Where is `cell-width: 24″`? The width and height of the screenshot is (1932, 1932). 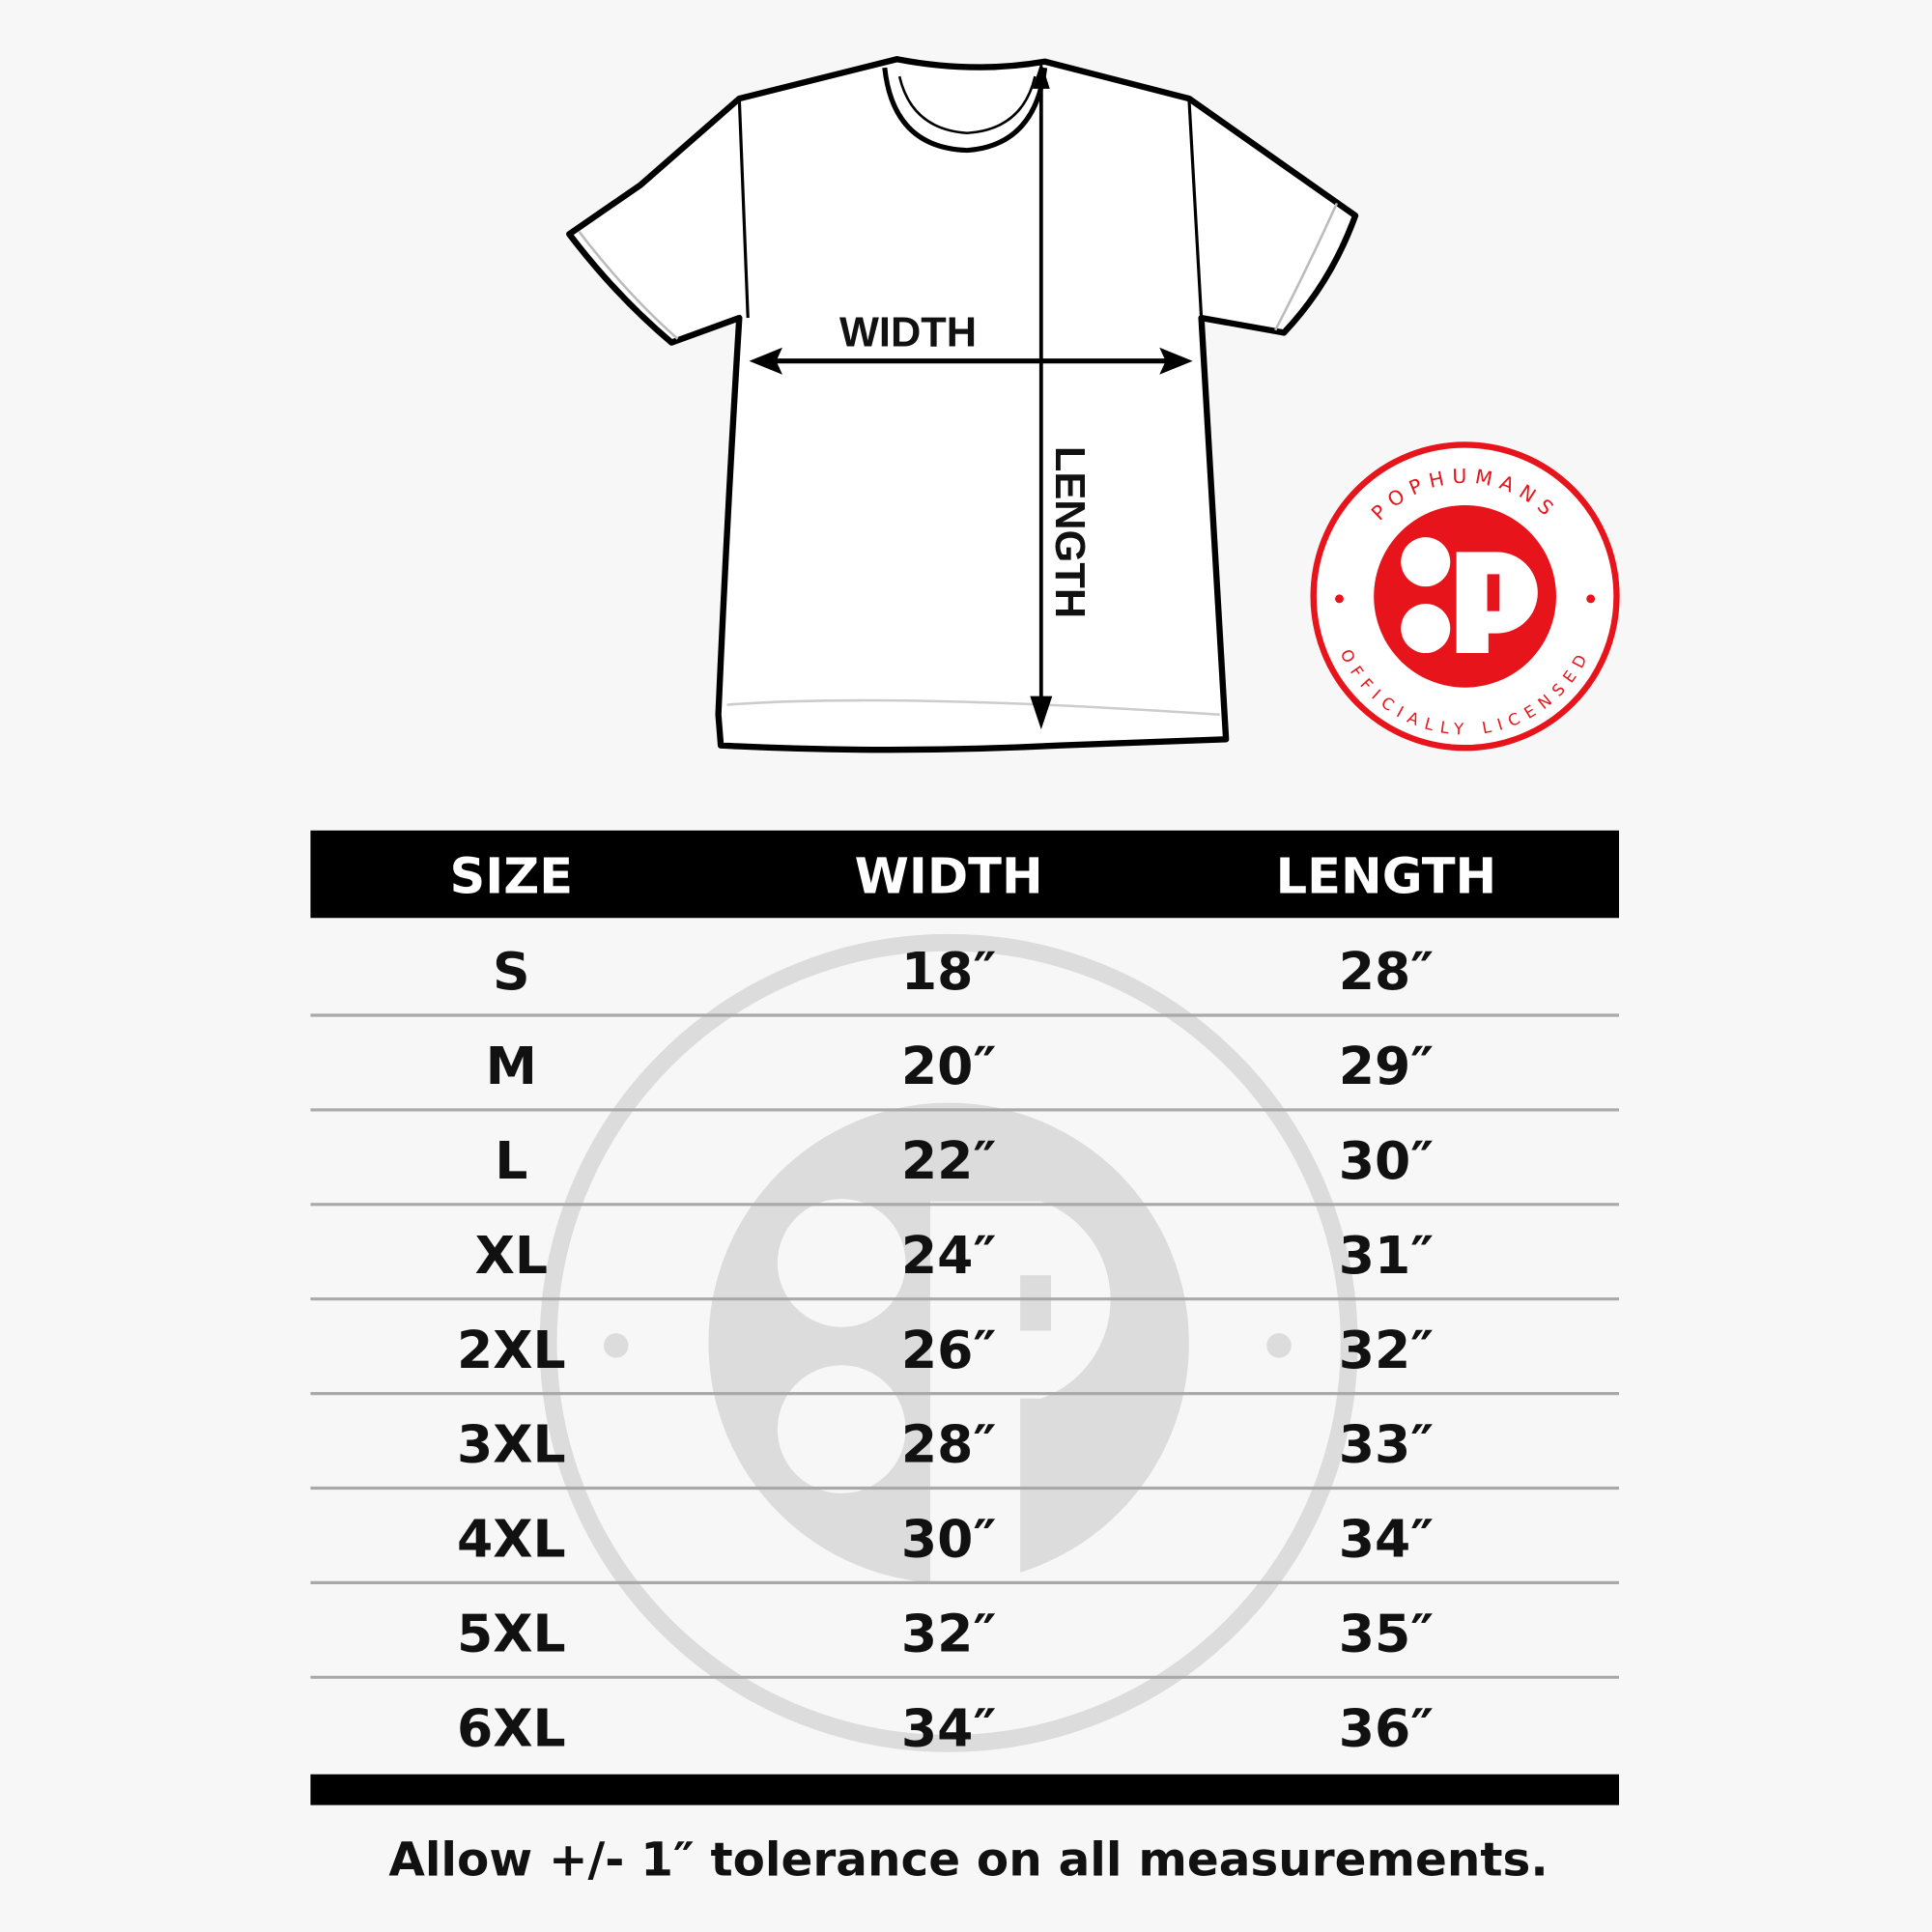
cell-width: 24″ is located at coordinates (948, 1255).